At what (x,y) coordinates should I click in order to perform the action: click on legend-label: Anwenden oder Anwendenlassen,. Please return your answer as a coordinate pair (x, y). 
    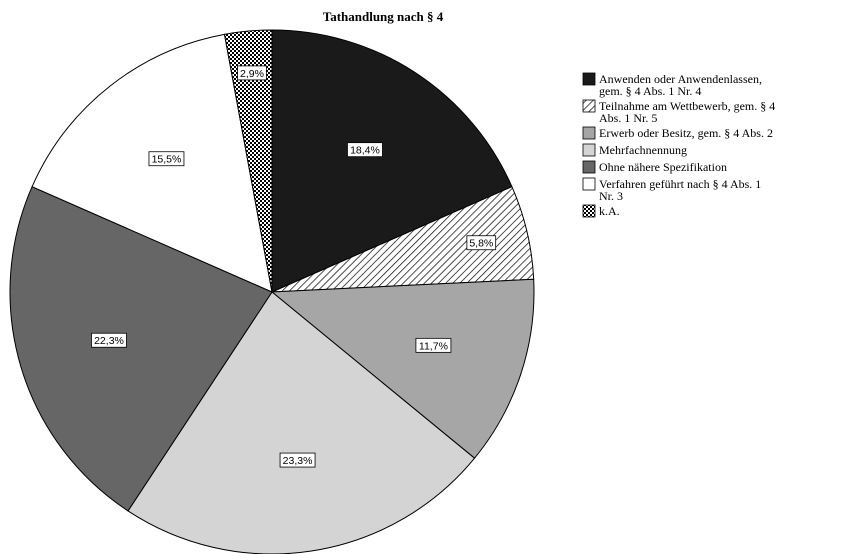
    Looking at the image, I should click on (680, 79).